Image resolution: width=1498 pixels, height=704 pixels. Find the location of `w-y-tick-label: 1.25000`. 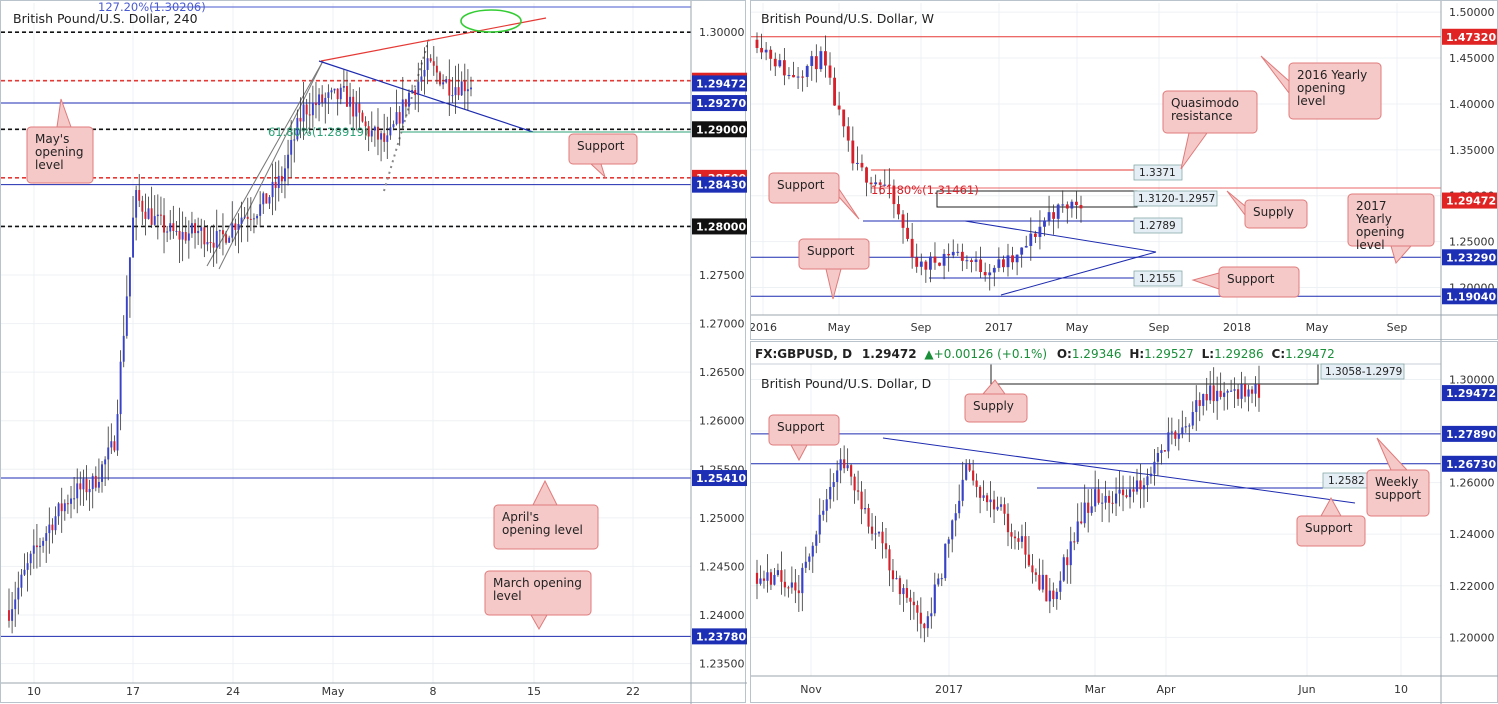

w-y-tick-label: 1.25000 is located at coordinates (1472, 242).